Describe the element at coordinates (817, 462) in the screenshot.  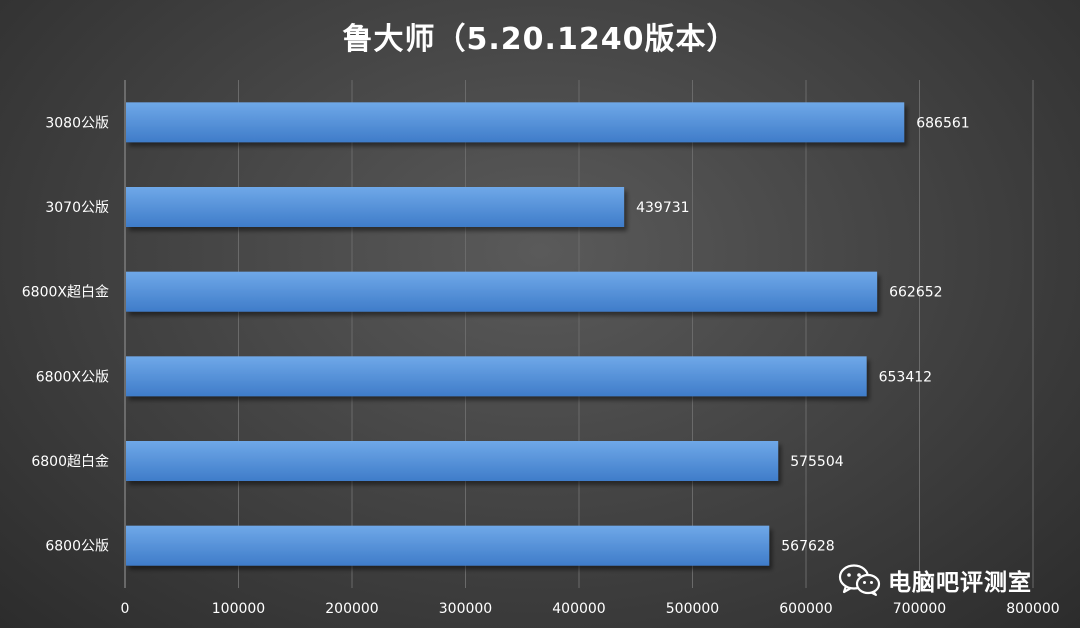
I see `data-label: 575504` at that location.